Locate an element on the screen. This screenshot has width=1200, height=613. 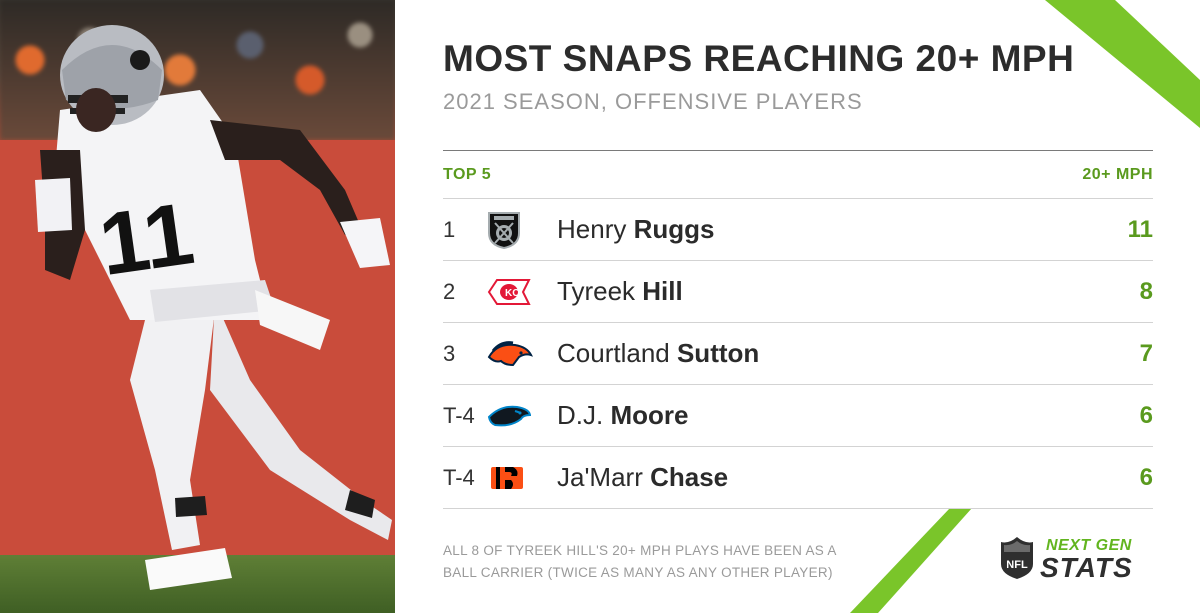
rank: 2 is located at coordinates (449, 291).